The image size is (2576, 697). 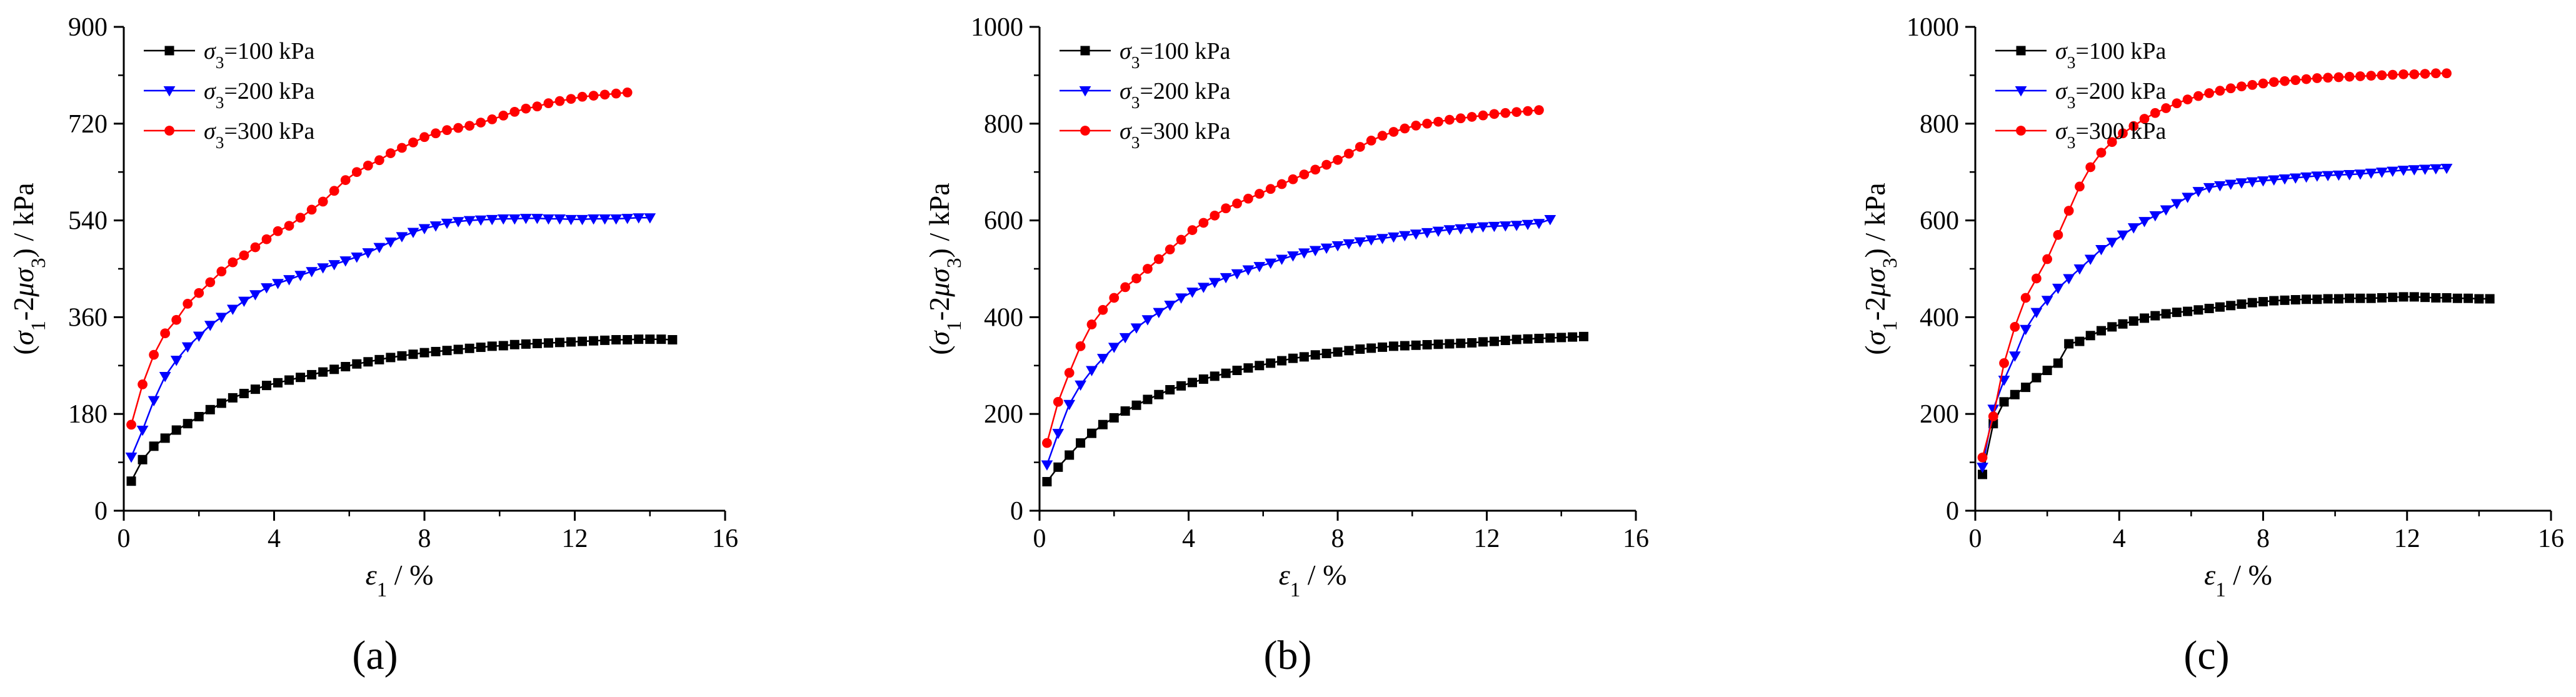 What do you see at coordinates (1175, 135) in the screenshot?
I see `legend-label: σ3=300 kPa` at bounding box center [1175, 135].